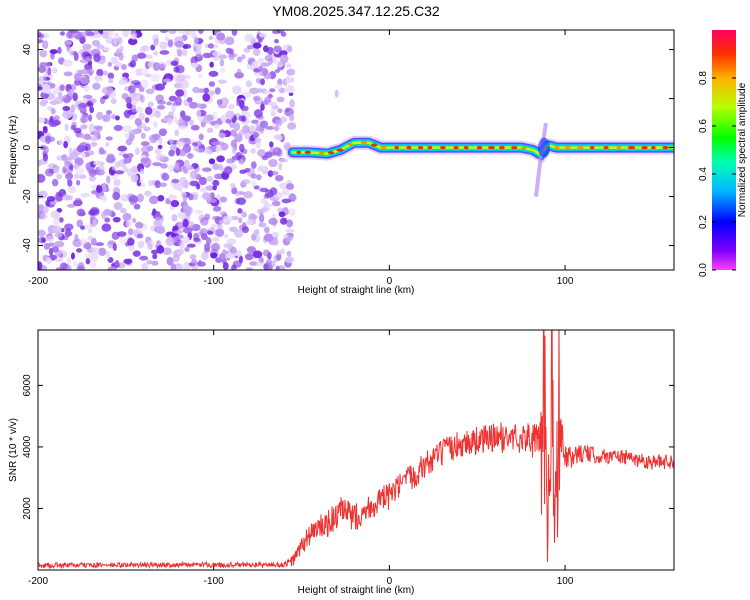 This screenshot has height=600, width=750. Describe the element at coordinates (703, 174) in the screenshot. I see `colorbar-tick-label: 0.4` at that location.